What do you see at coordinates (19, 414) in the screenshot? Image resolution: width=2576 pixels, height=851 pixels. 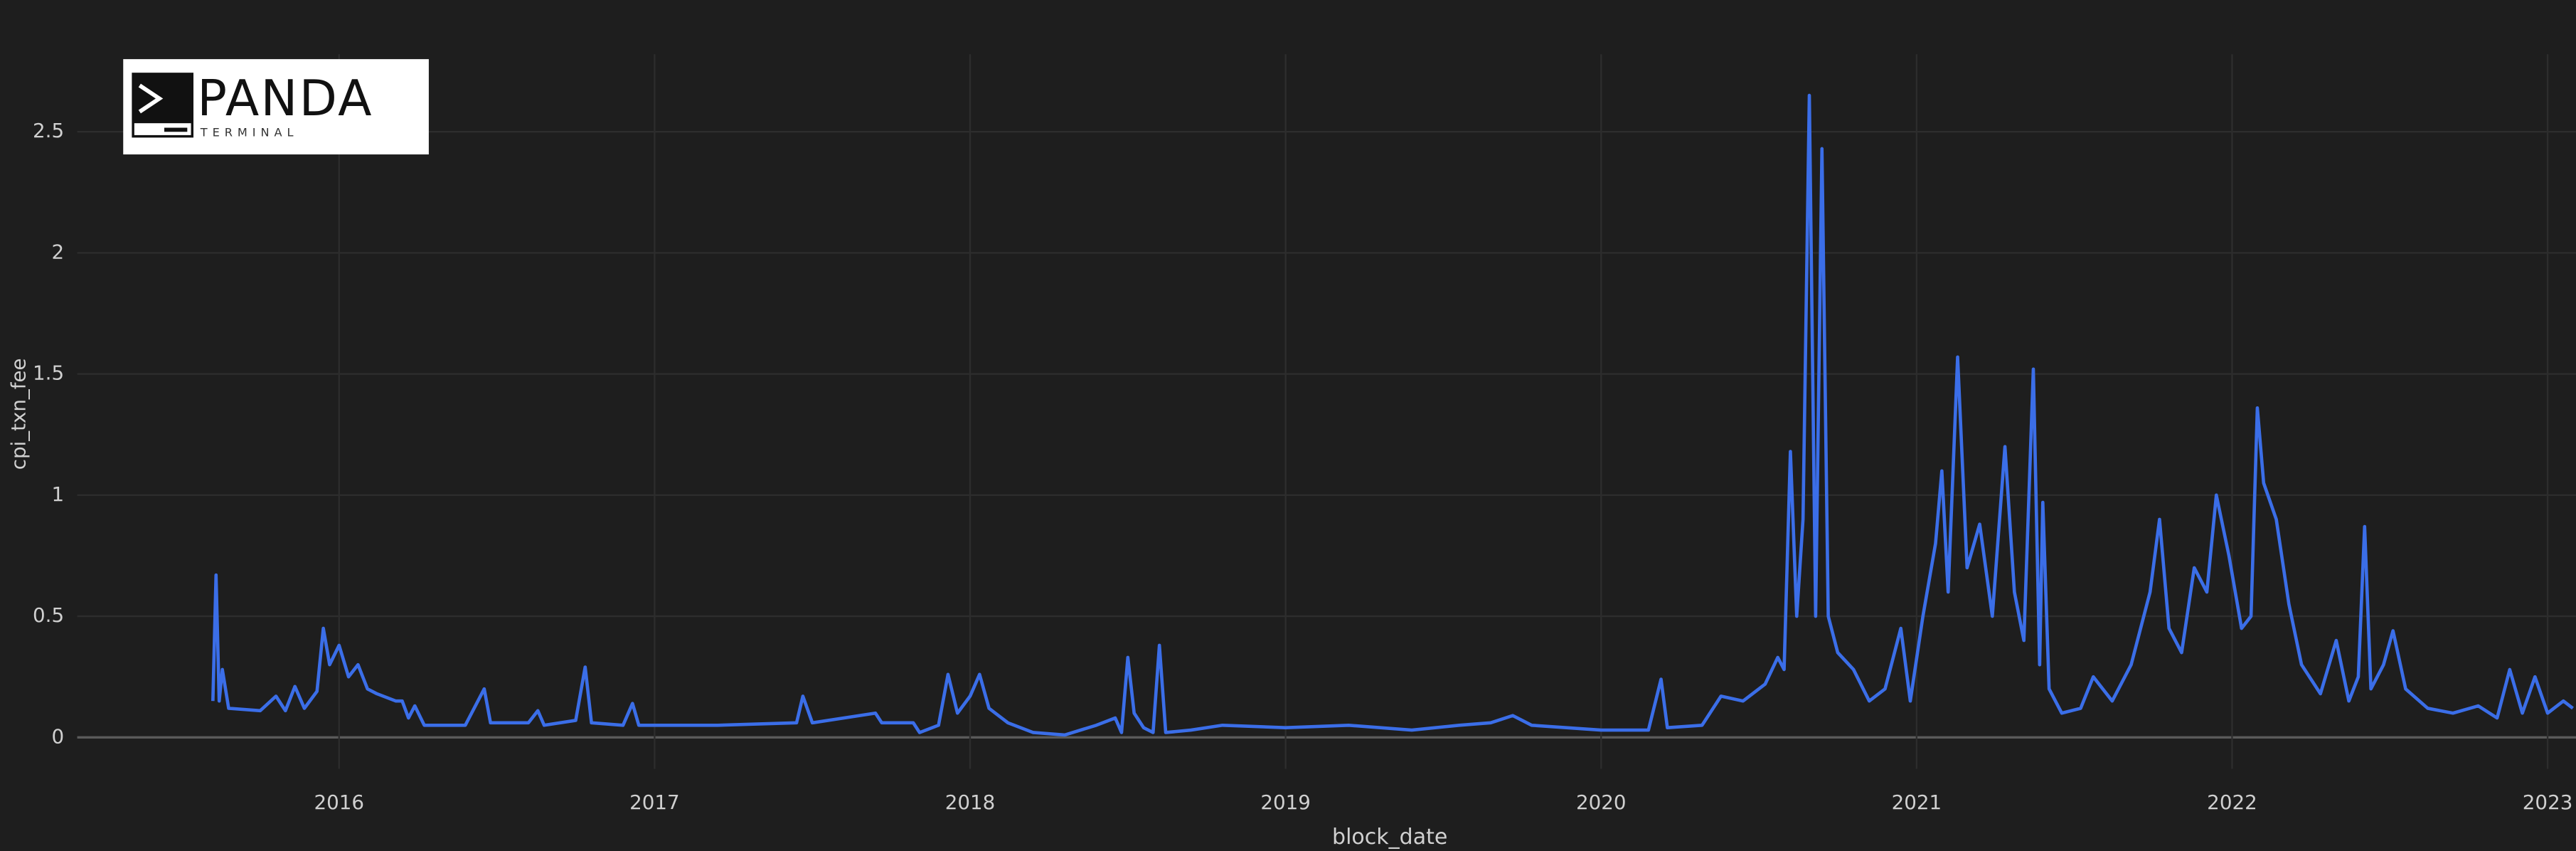 I see `y-axis-label: cpi_txn_fee` at bounding box center [19, 414].